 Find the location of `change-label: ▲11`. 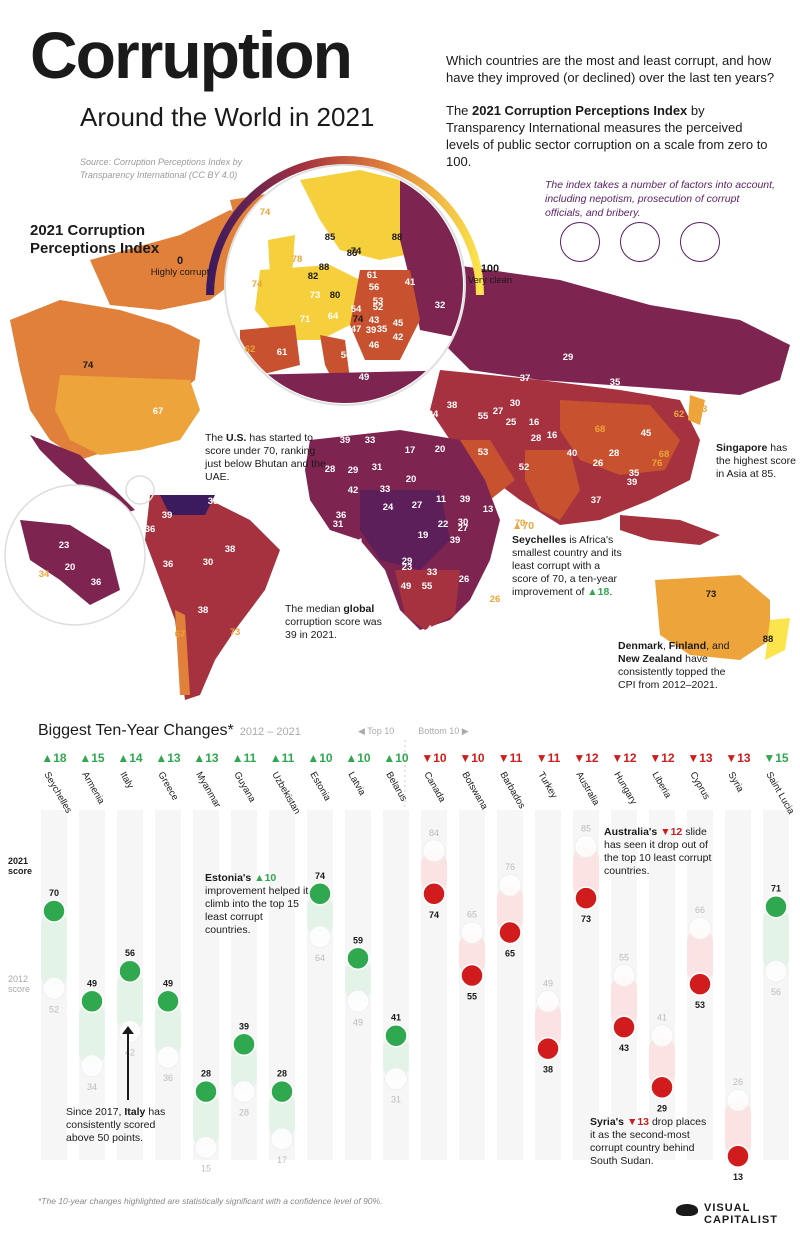

change-label: ▲11 is located at coordinates (244, 758).